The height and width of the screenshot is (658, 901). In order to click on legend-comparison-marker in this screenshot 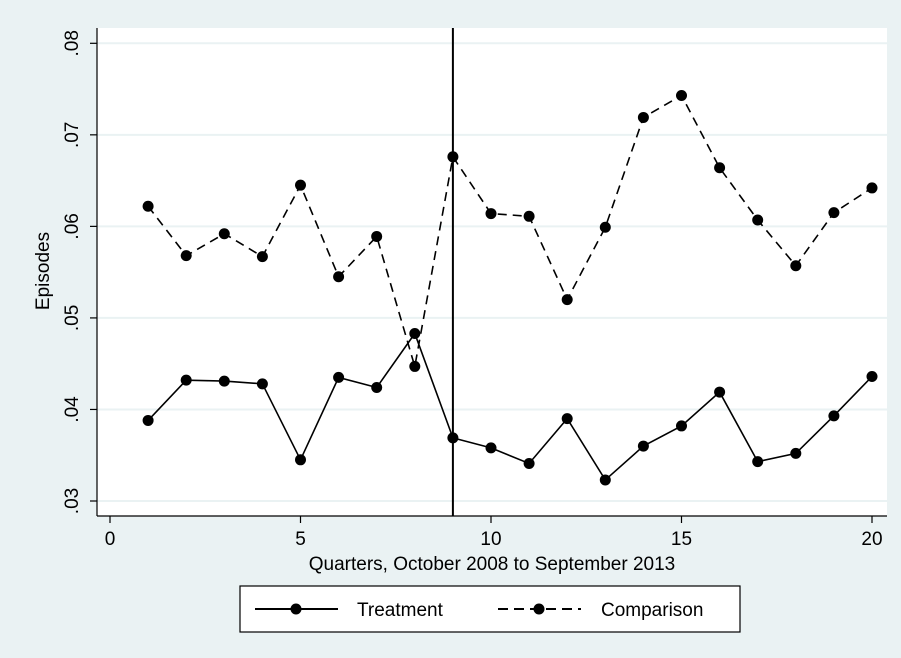, I will do `click(539, 609)`.